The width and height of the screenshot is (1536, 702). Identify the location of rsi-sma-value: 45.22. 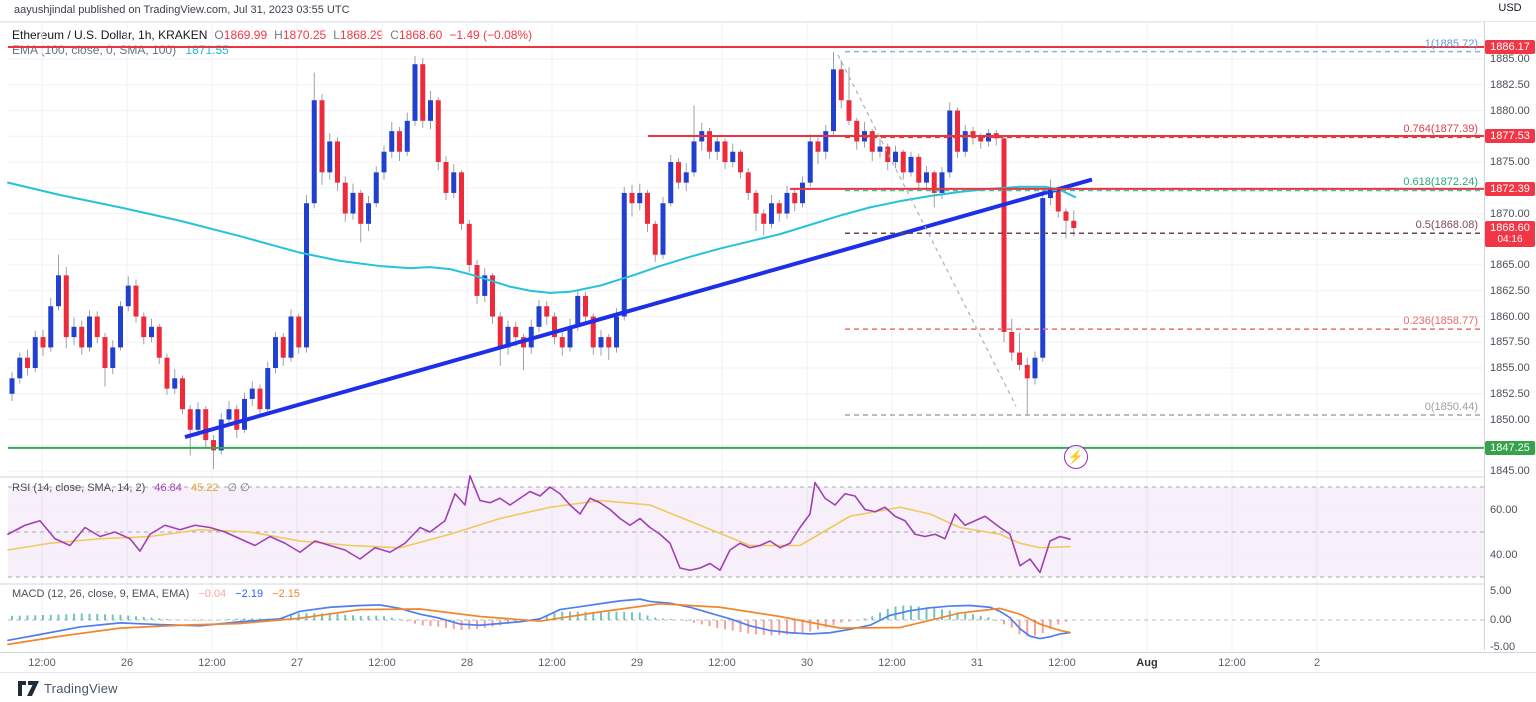
(204, 488).